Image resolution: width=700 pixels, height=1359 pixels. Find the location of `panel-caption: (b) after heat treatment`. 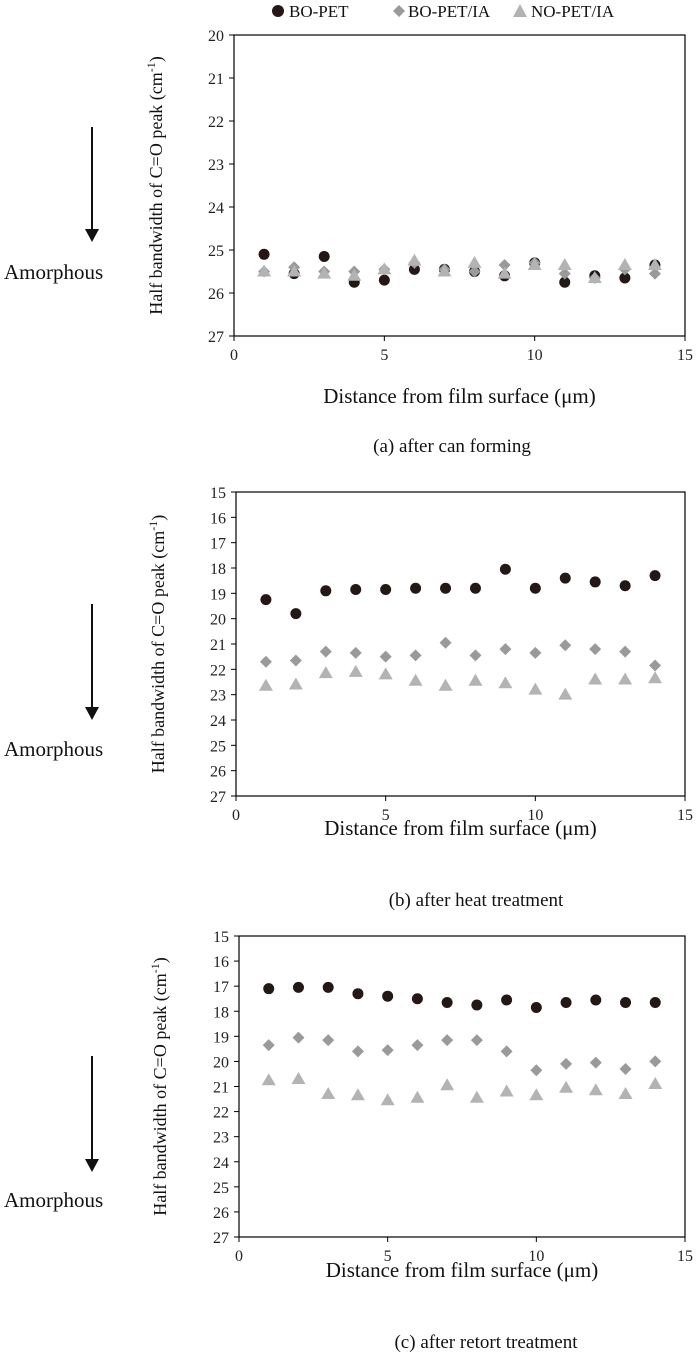

panel-caption: (b) after heat treatment is located at coordinates (476, 900).